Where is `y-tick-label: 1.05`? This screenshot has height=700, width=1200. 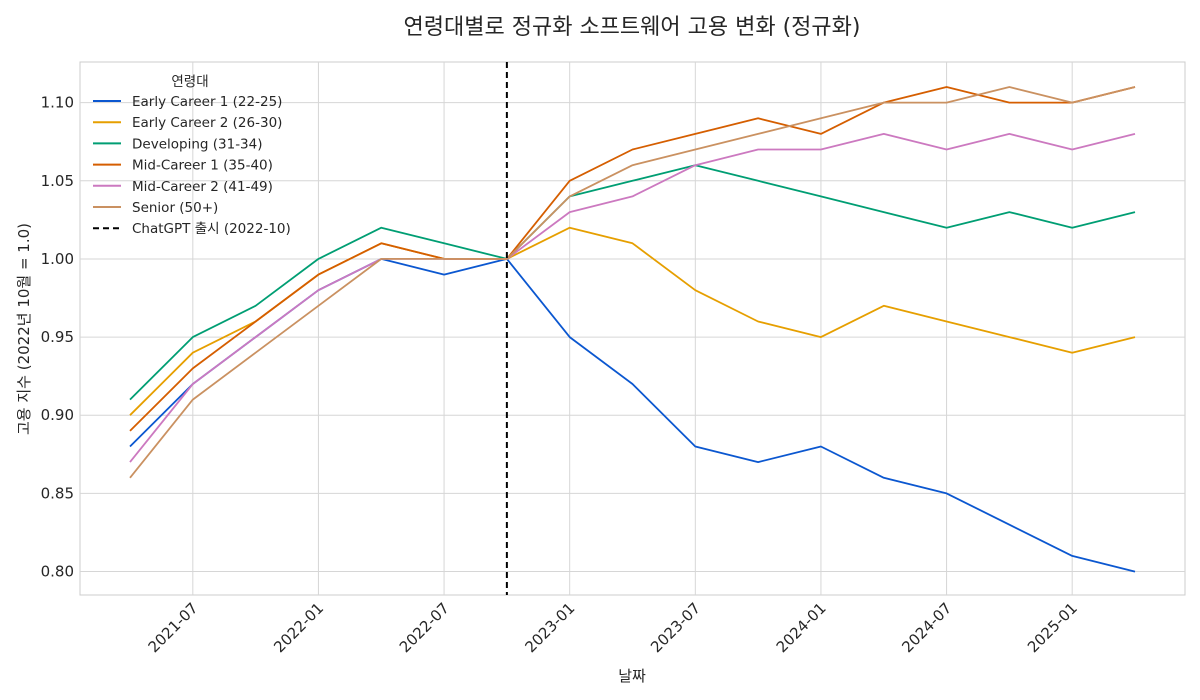
y-tick-label: 1.05 is located at coordinates (57, 181).